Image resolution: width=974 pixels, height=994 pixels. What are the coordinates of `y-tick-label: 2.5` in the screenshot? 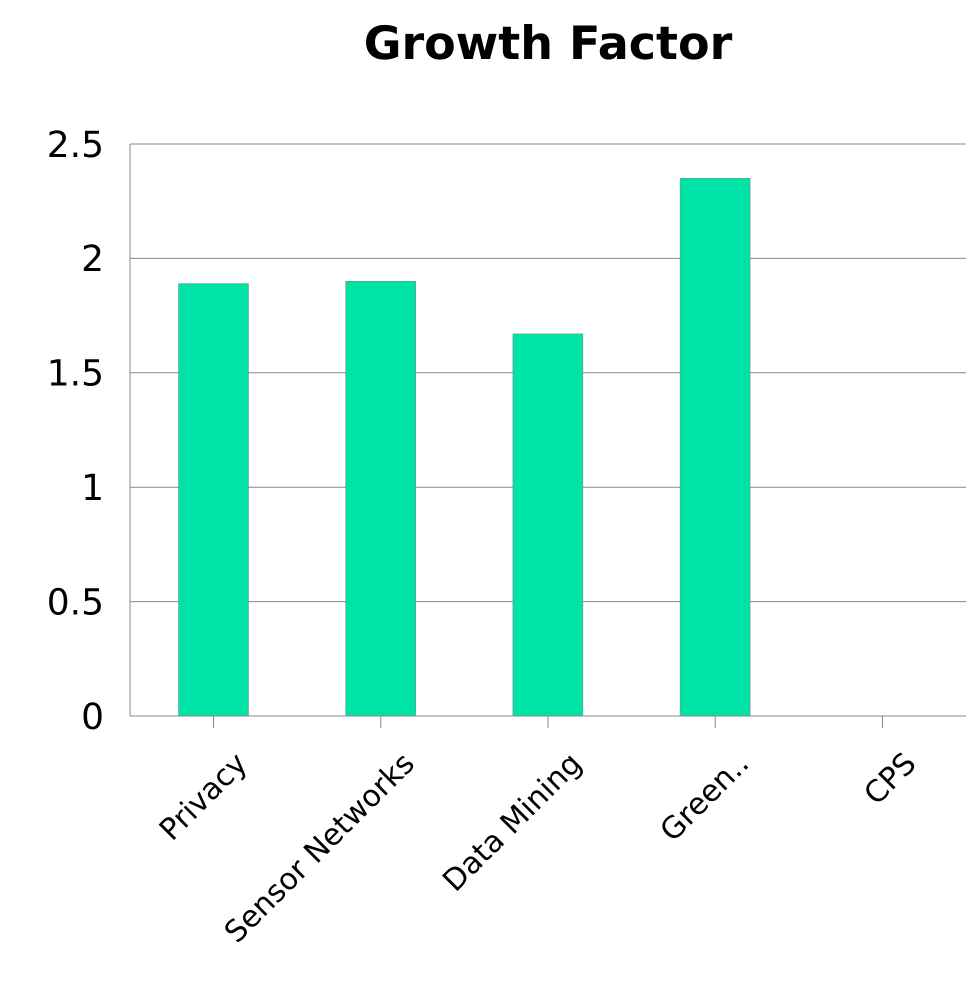 It's located at (75, 145).